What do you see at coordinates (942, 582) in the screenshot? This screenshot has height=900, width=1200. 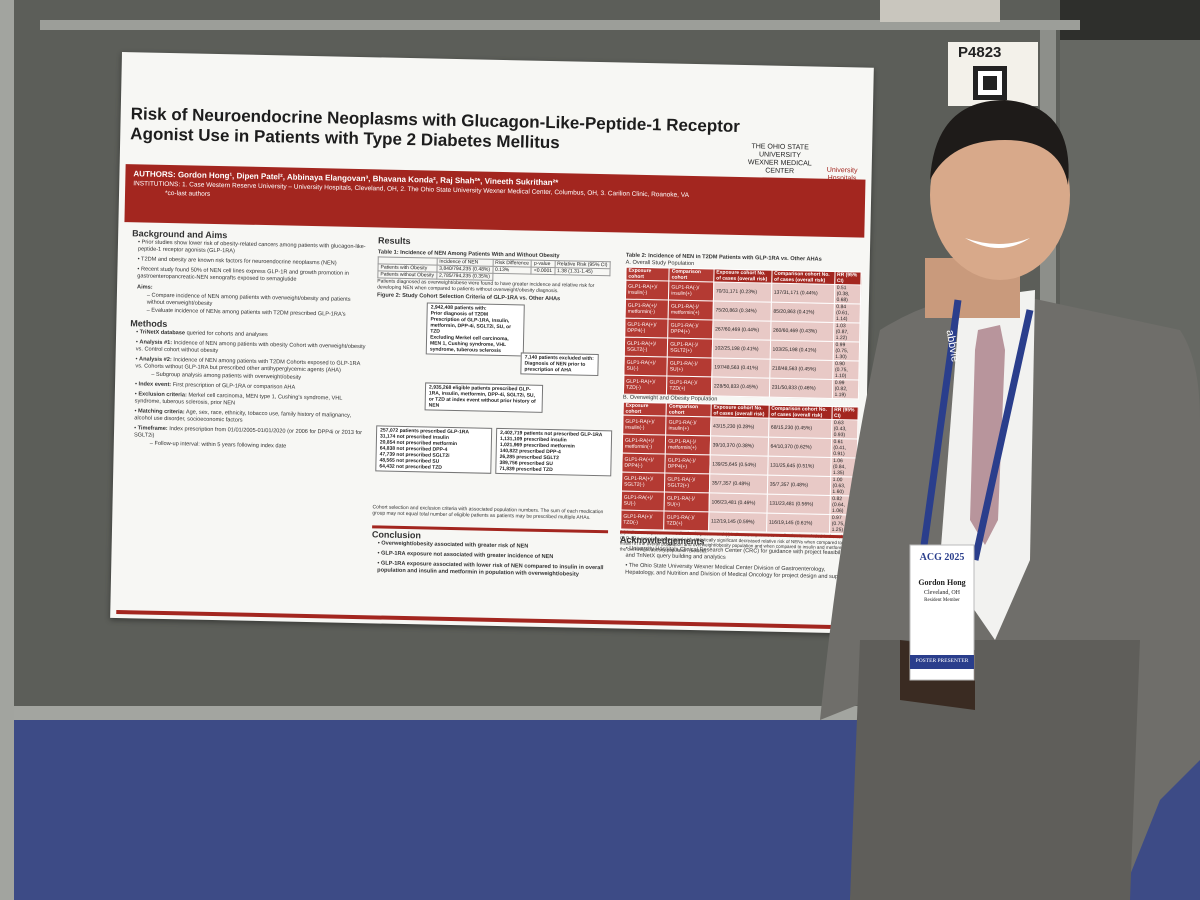 I see `badge-name: Gordon Hong` at bounding box center [942, 582].